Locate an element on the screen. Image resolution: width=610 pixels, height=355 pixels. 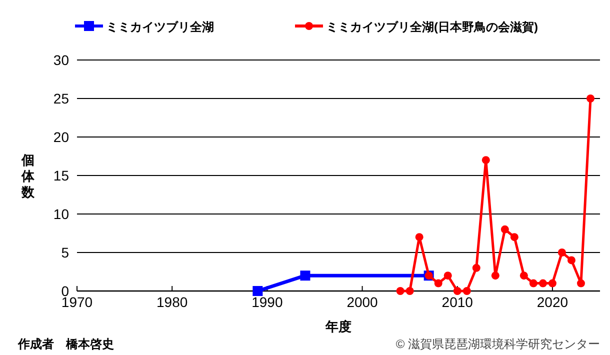
legend-label: ミミカイツブリ全湖(日本野鳥の会滋賀) is located at coordinates (432, 27).